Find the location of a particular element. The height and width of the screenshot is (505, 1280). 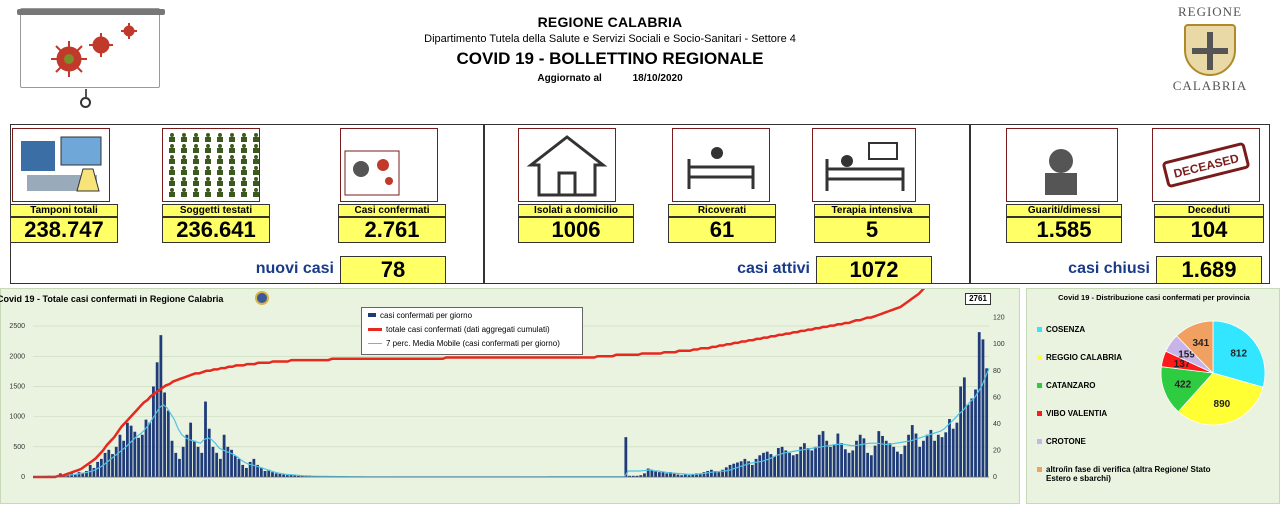

guariti-label: Guariti/dimessi is located at coordinates (1064, 210).